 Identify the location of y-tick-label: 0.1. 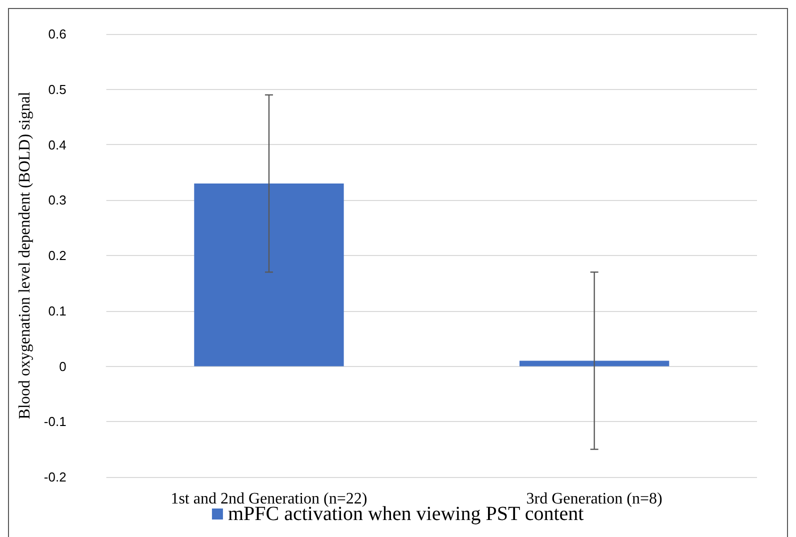
(57, 310).